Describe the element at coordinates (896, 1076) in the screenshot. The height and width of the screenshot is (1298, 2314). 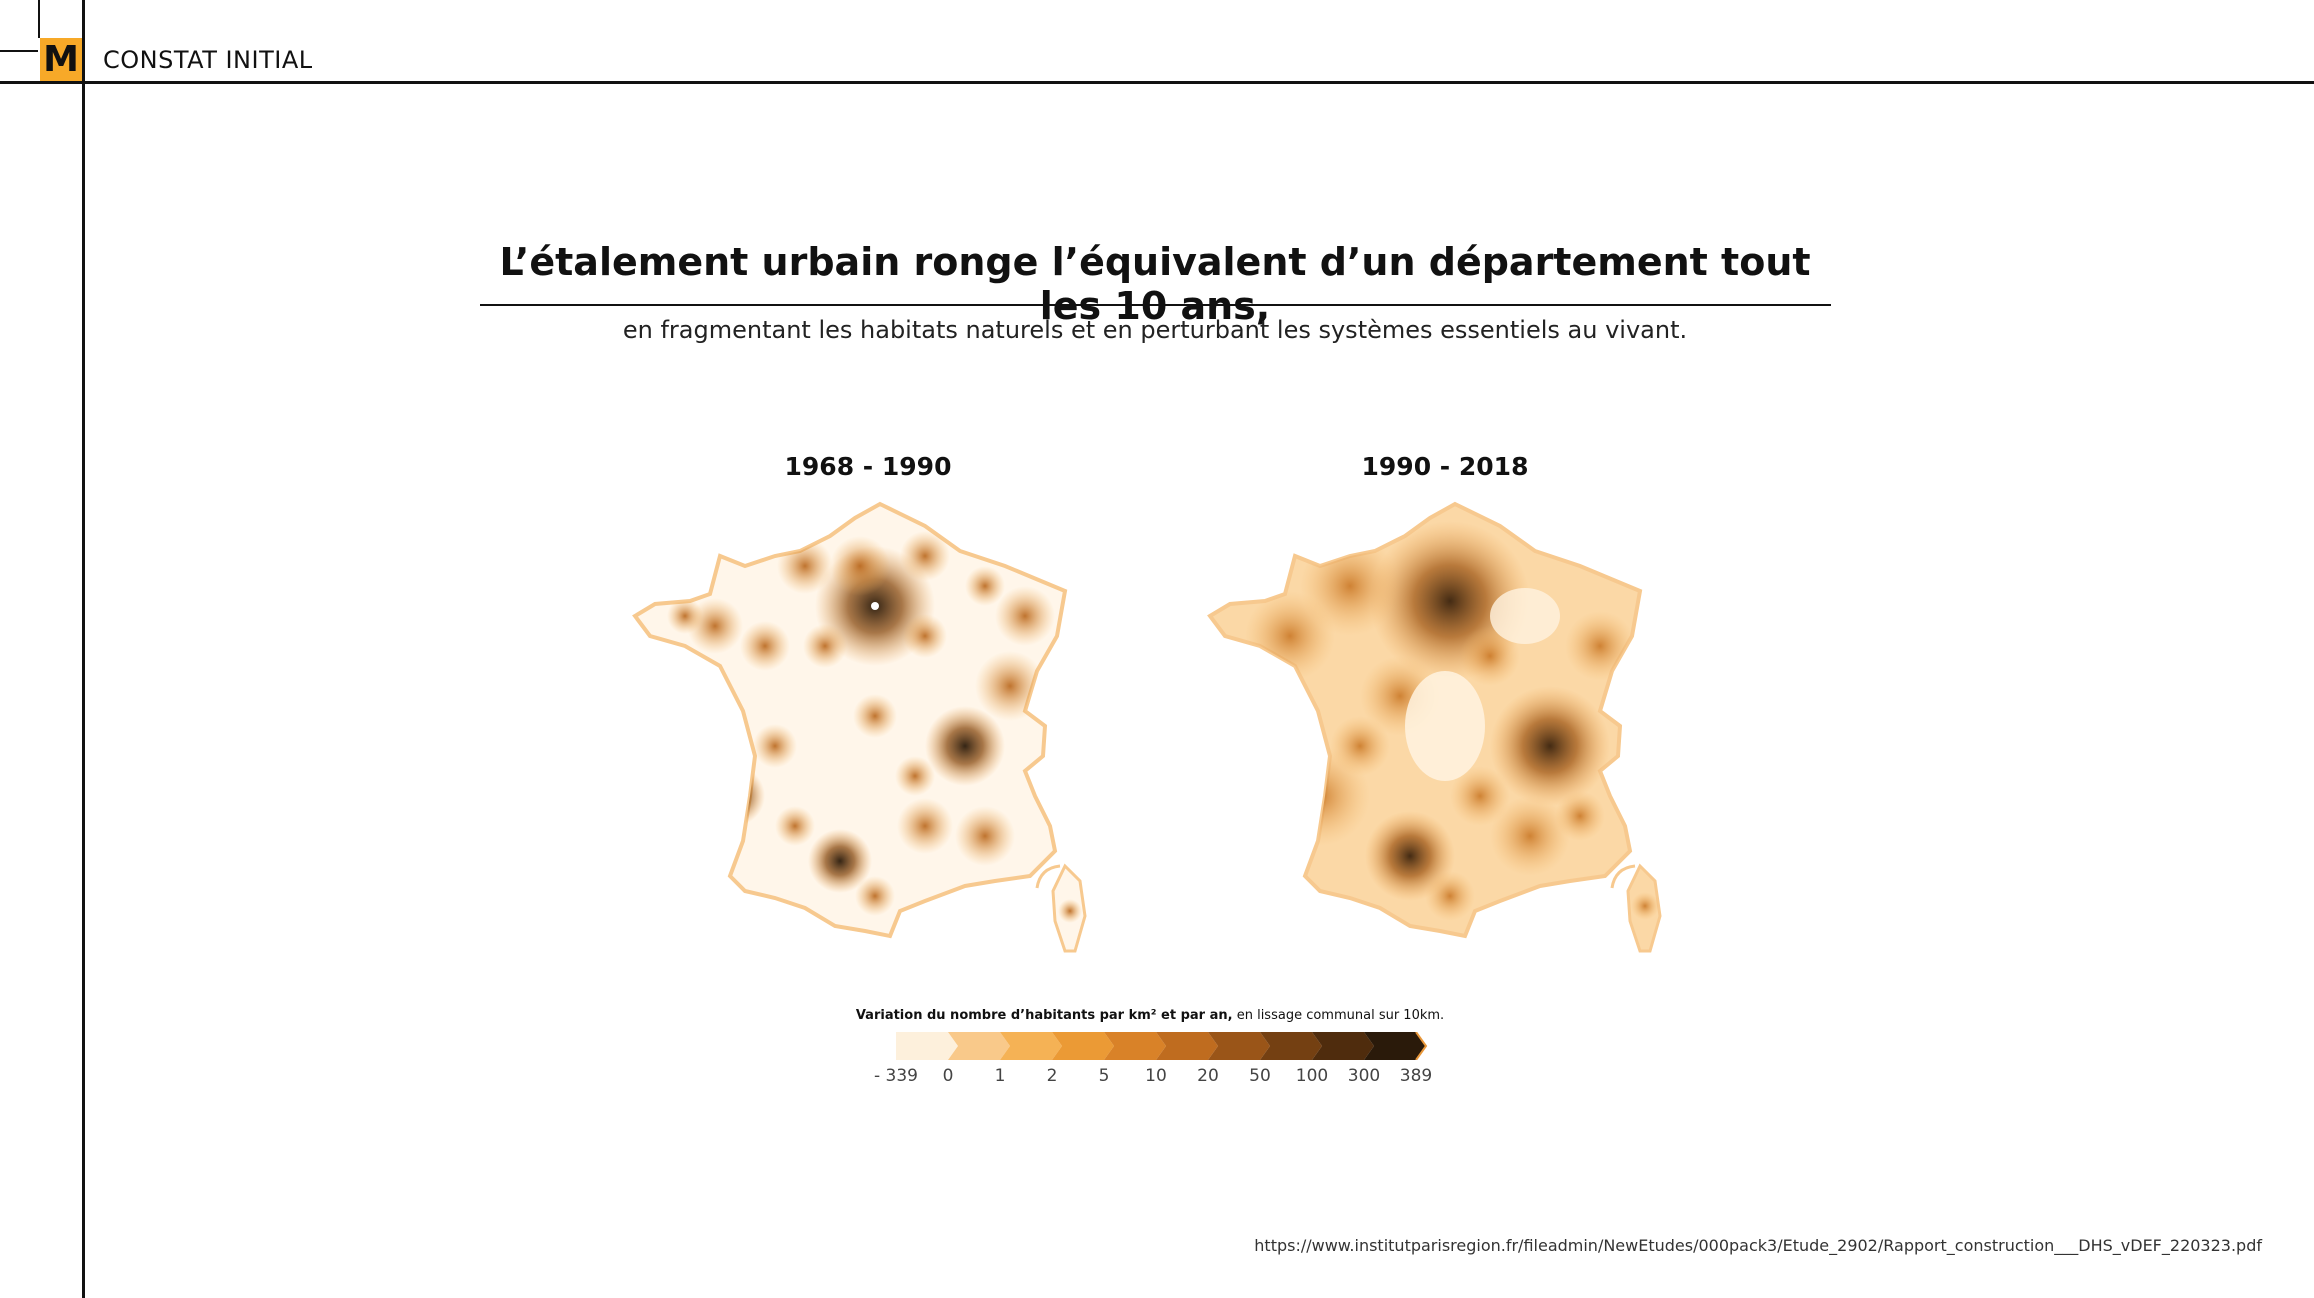
I see `legend-label: - 339` at that location.